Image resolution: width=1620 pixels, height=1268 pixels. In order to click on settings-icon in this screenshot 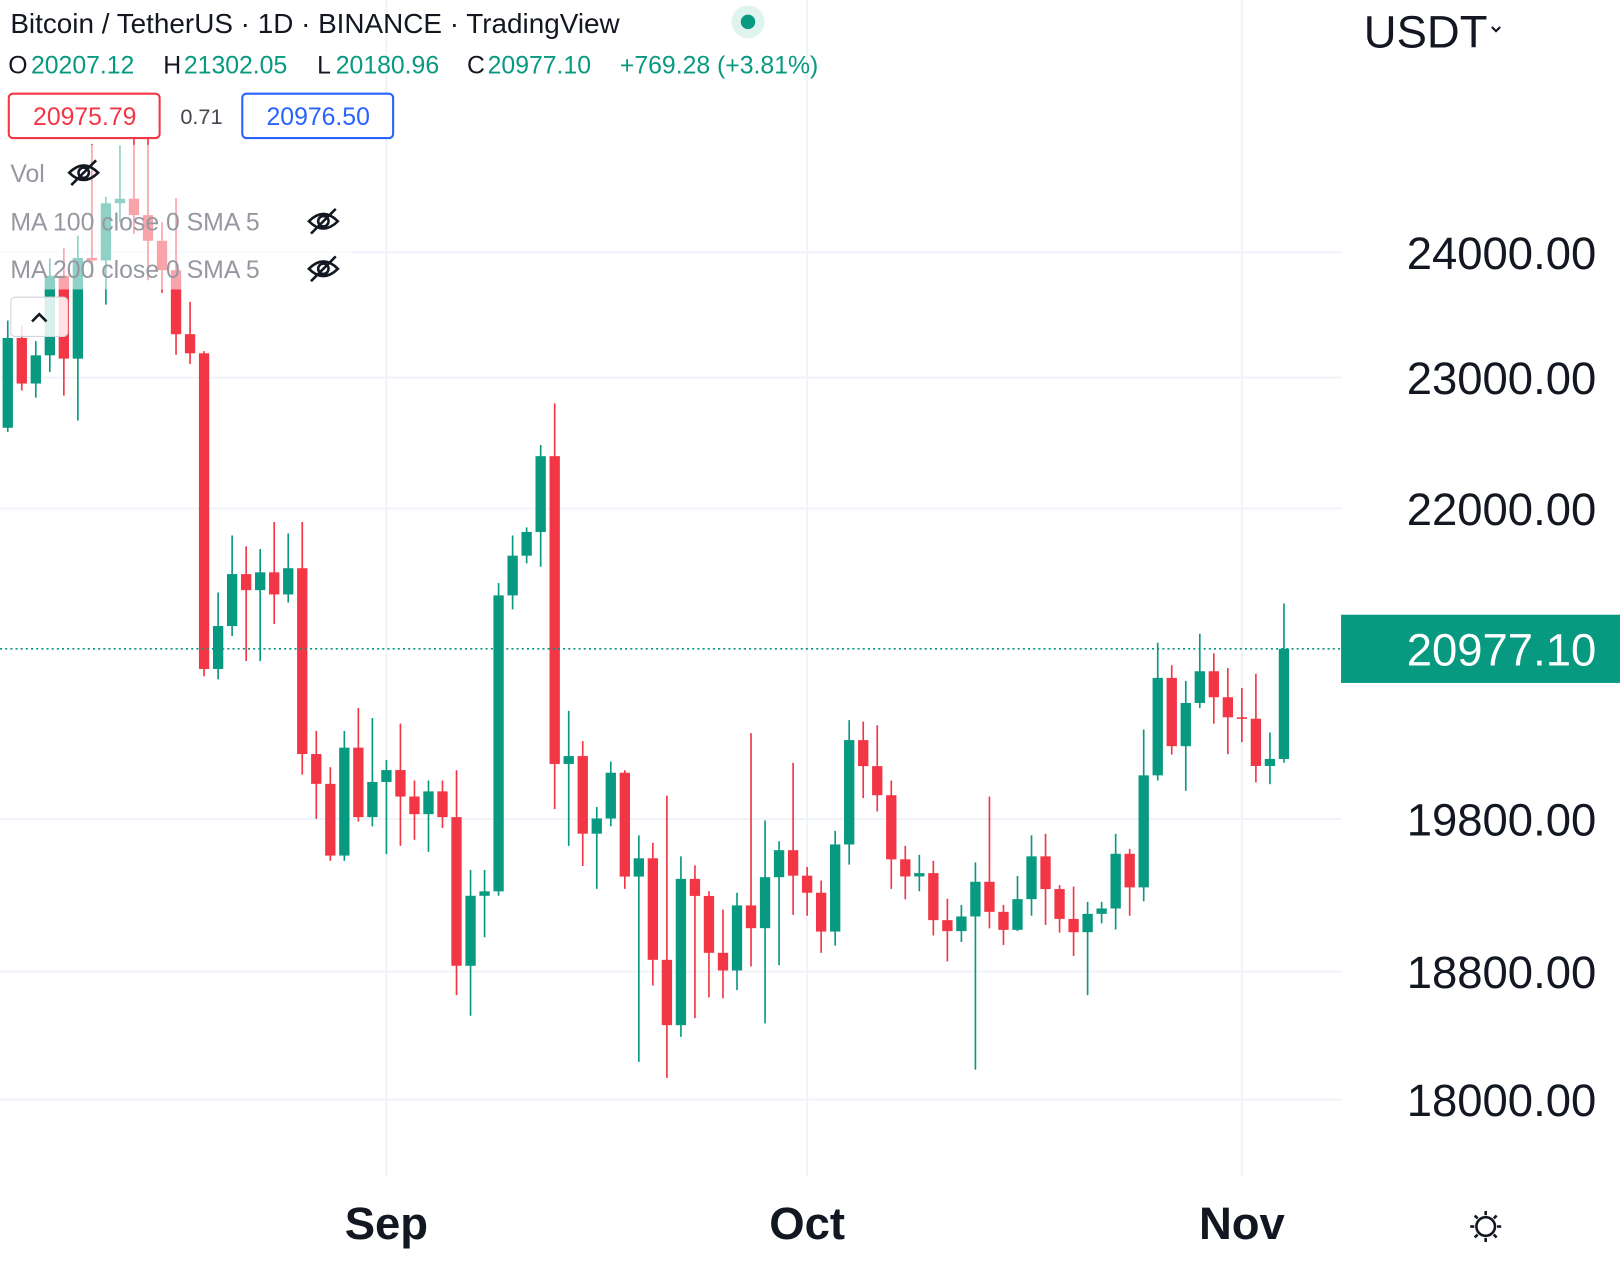, I will do `click(1486, 1227)`.